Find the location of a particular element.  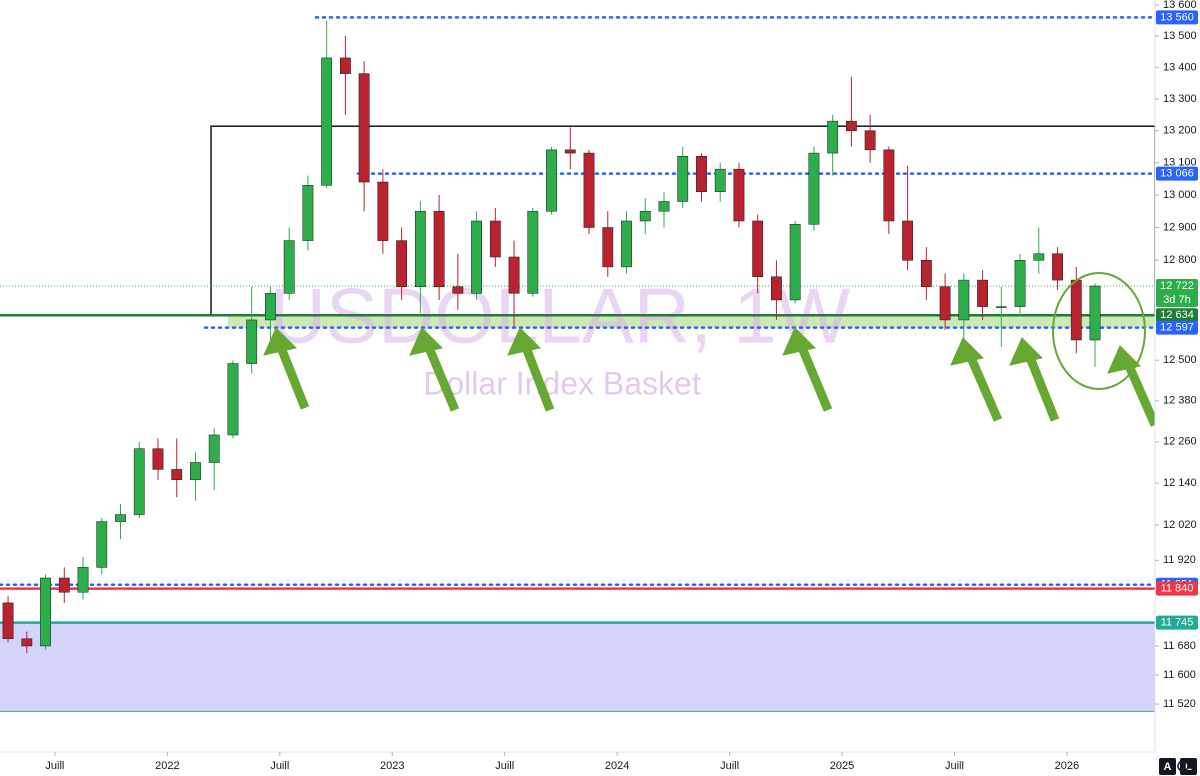

level-label: 13 560 is located at coordinates (1177, 17).